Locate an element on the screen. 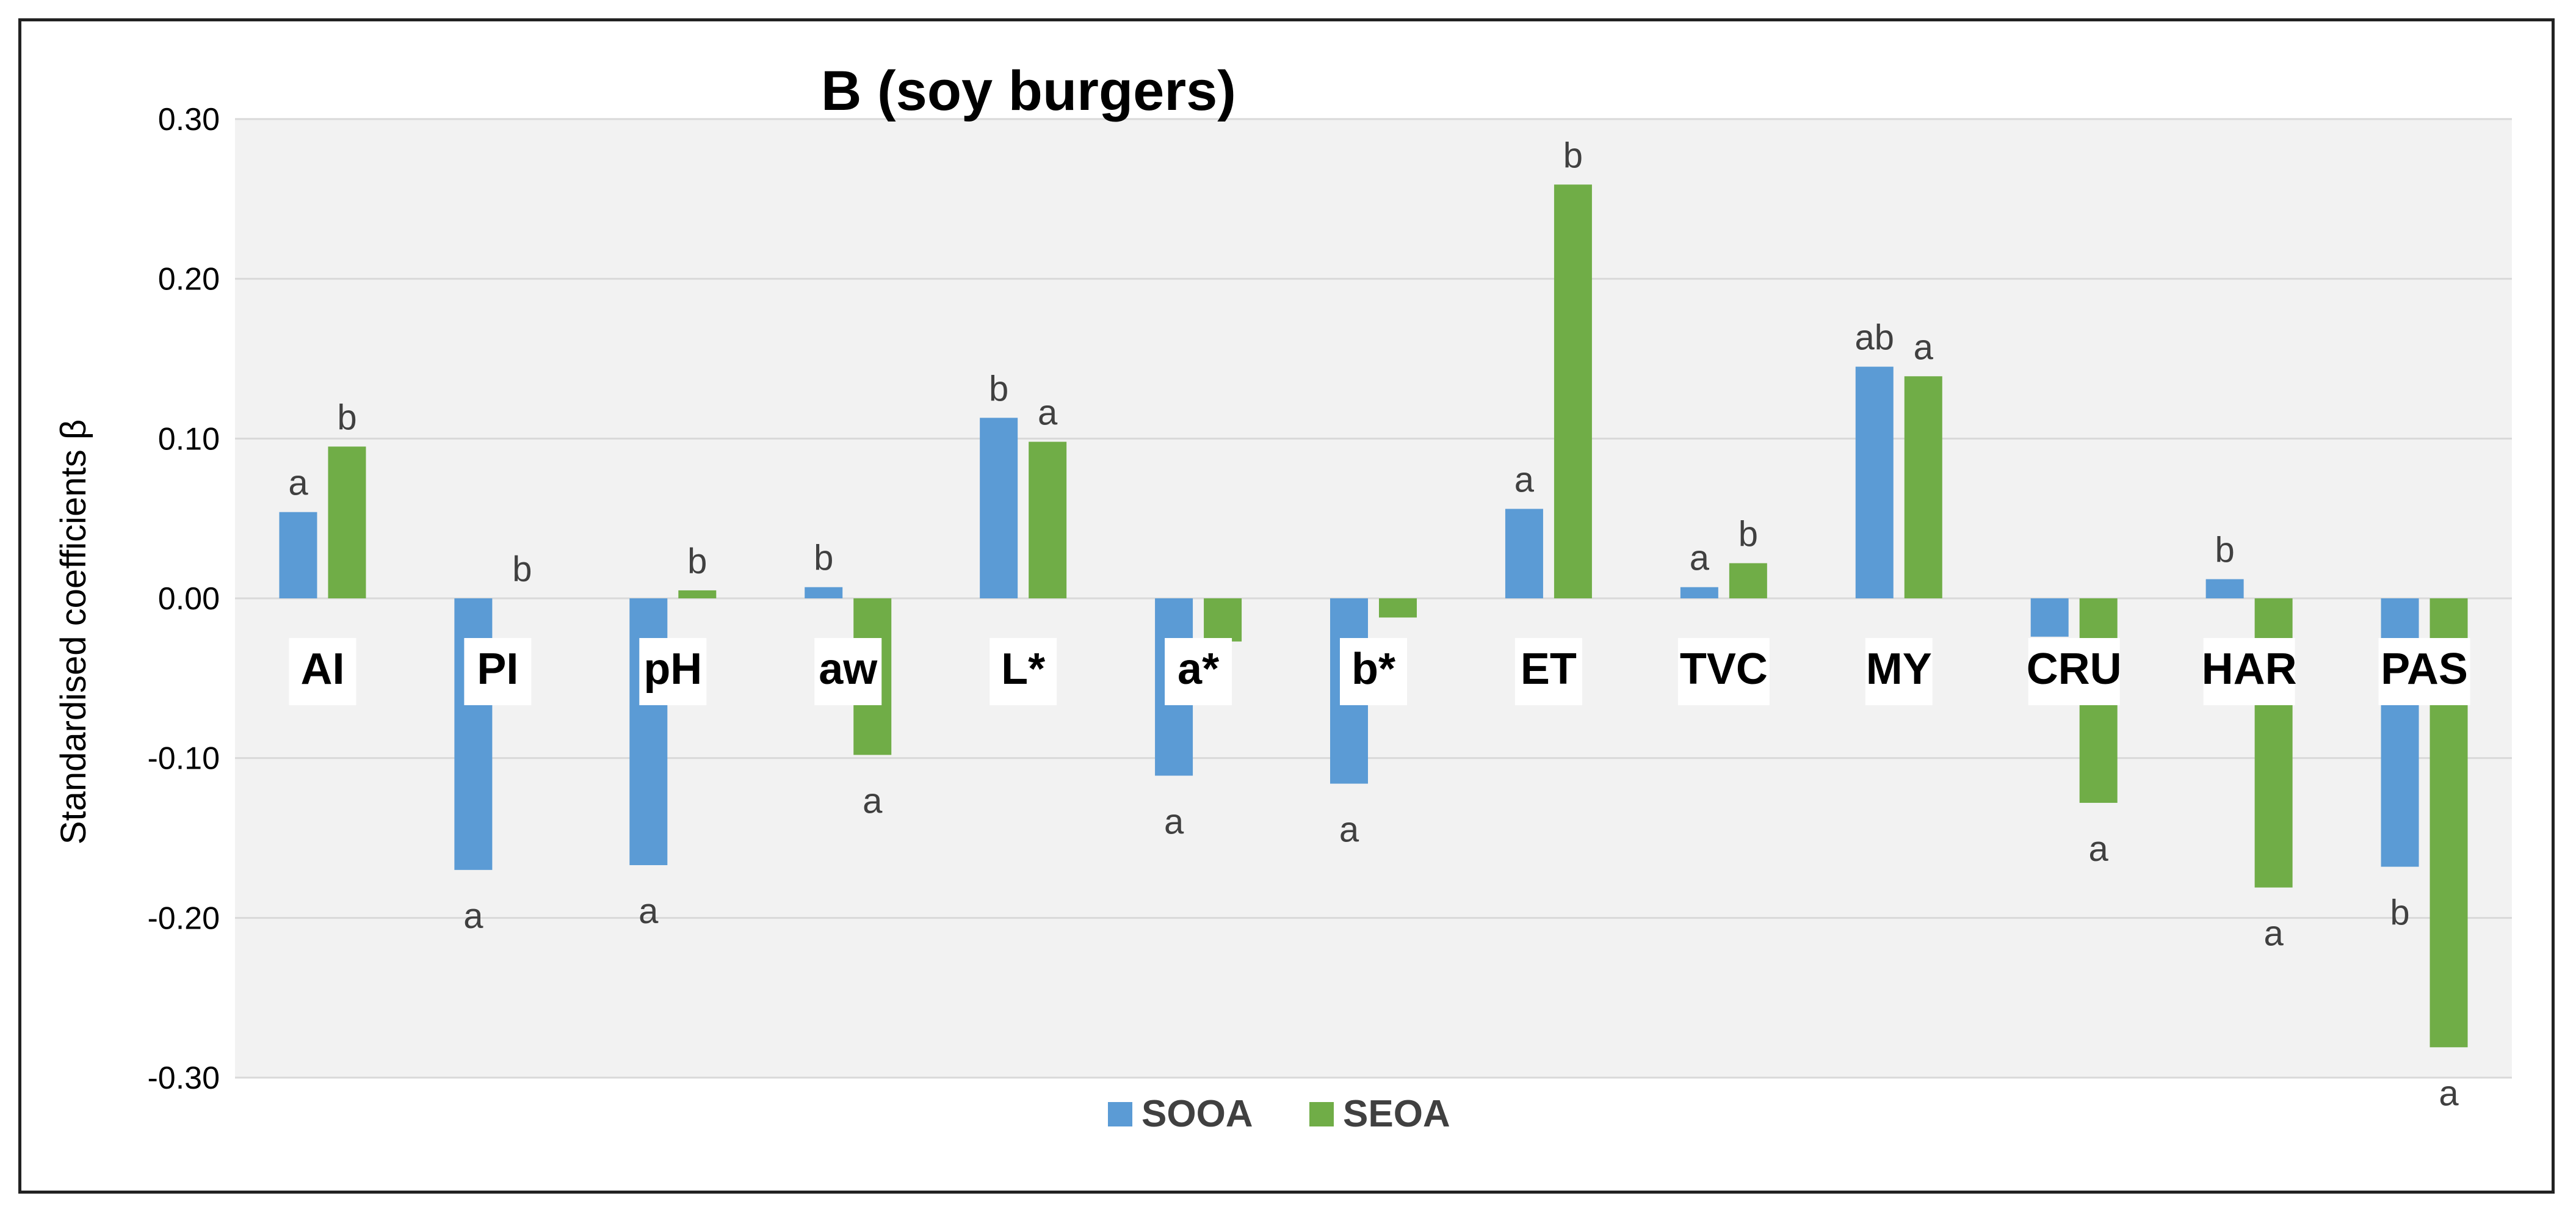 Image resolution: width=2576 pixels, height=1215 pixels. bar-seoa-my is located at coordinates (1923, 487).